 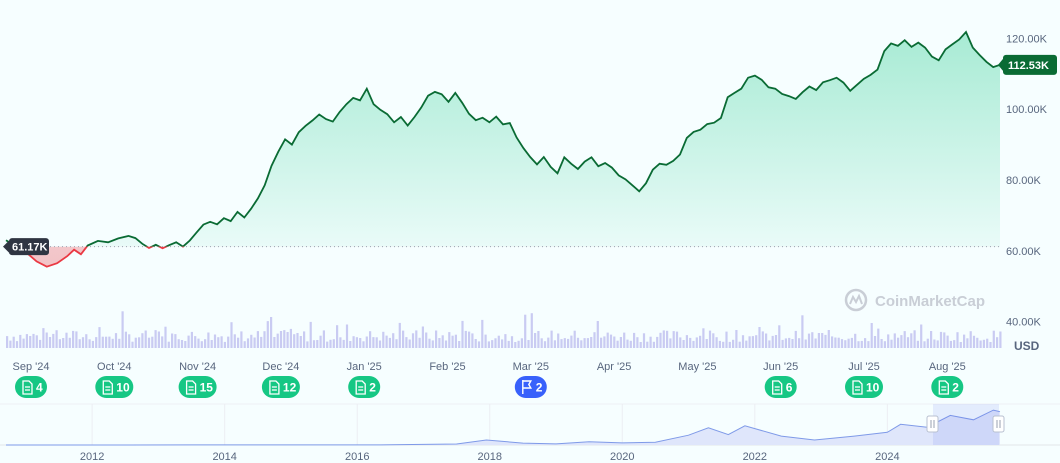 What do you see at coordinates (364, 367) in the screenshot?
I see `x-tick-label: Jan '25` at bounding box center [364, 367].